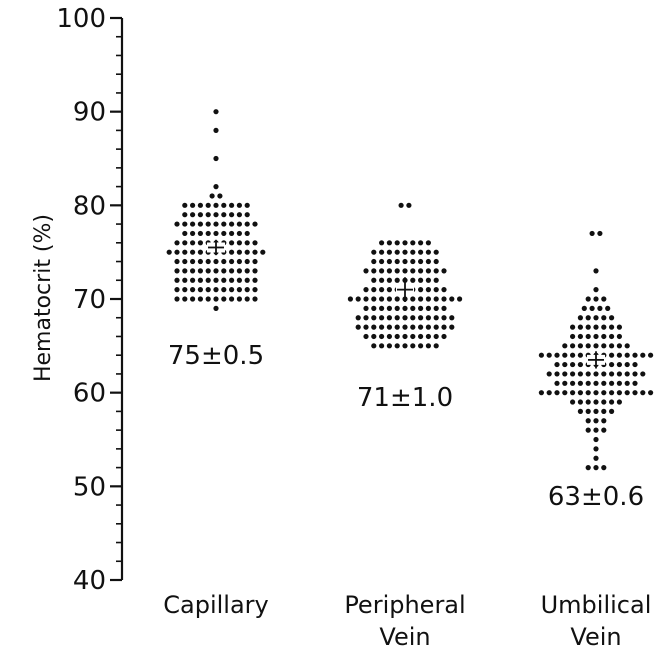 This screenshot has height=653, width=660. What do you see at coordinates (43, 298) in the screenshot?
I see `y-axis-label: Hematocrit (%)` at bounding box center [43, 298].